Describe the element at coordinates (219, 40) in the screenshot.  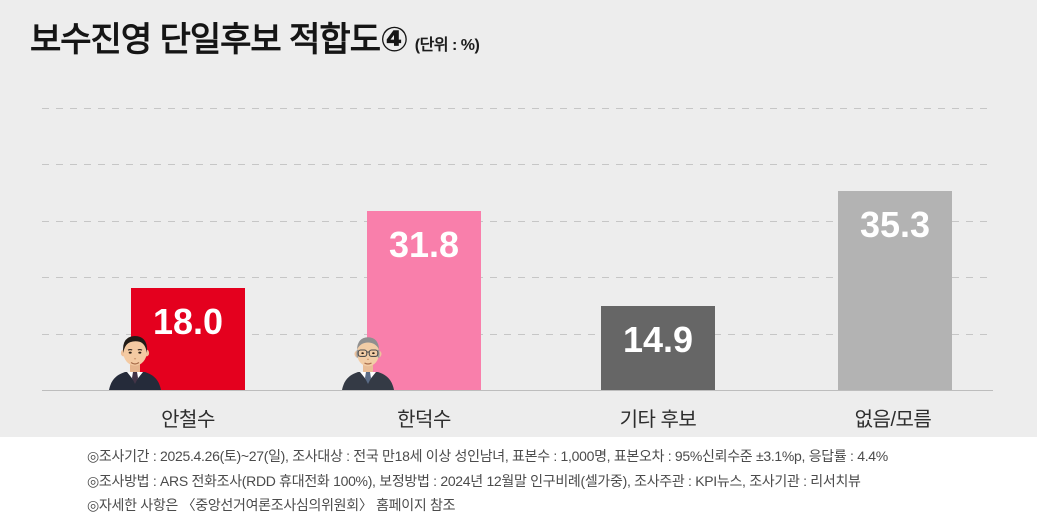
I see `page-title: 보수진영 단일후보 적합도④` at that location.